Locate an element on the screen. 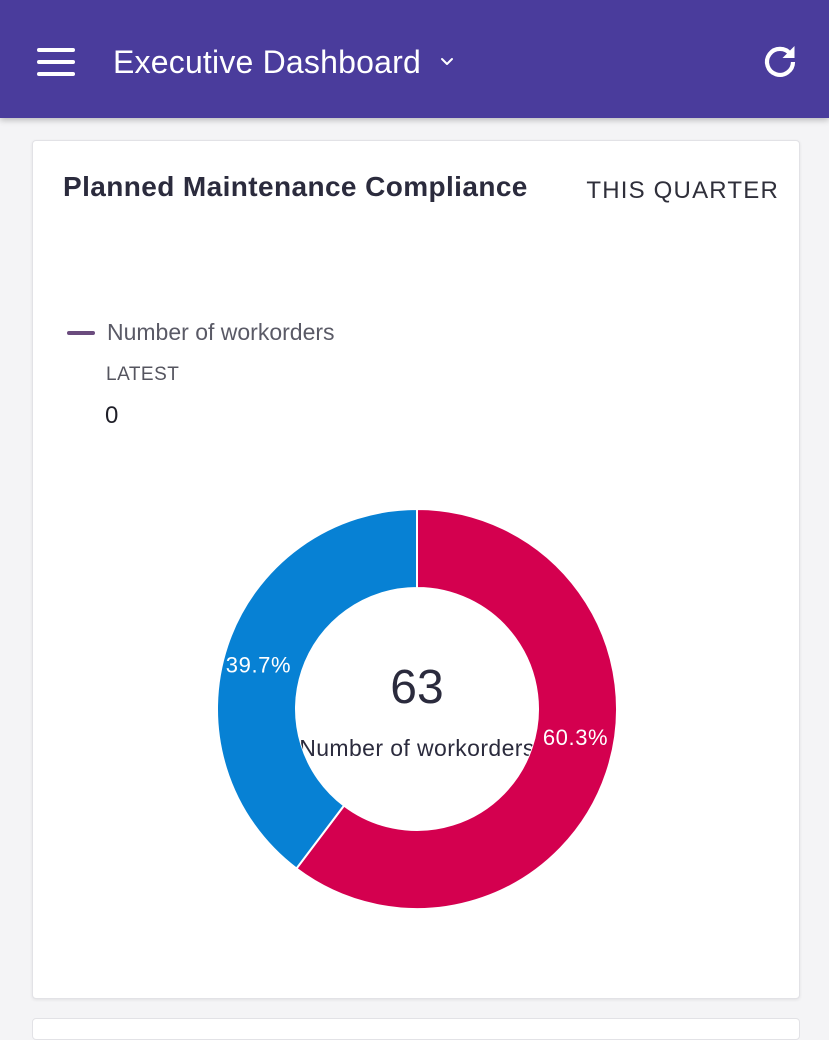 Image resolution: width=829 pixels, height=1040 pixels. chart-legend: Number of workorders is located at coordinates (201, 332).